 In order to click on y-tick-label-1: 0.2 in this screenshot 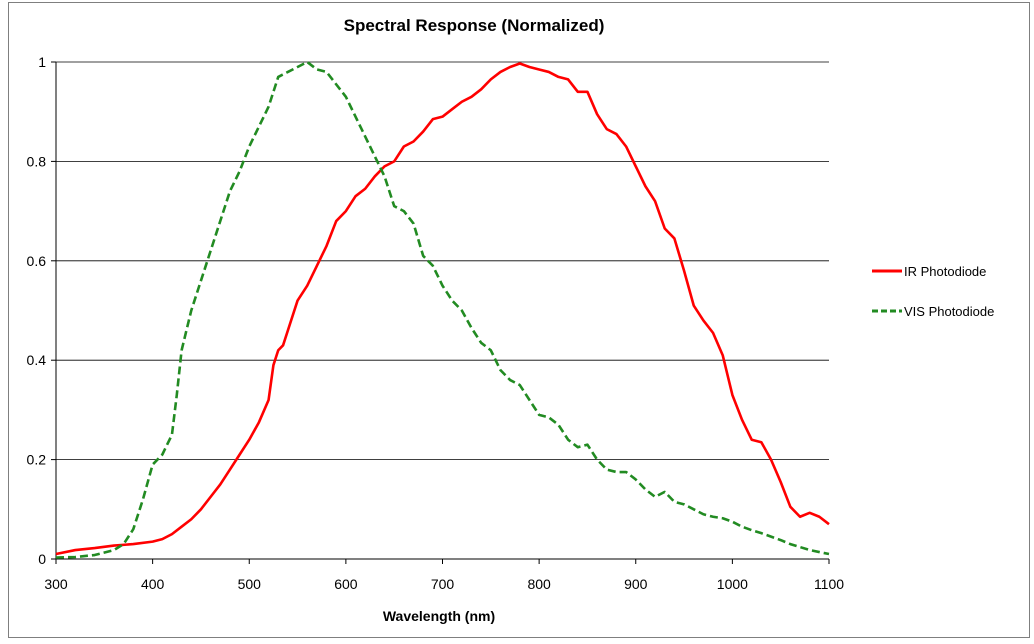, I will do `click(37, 460)`.